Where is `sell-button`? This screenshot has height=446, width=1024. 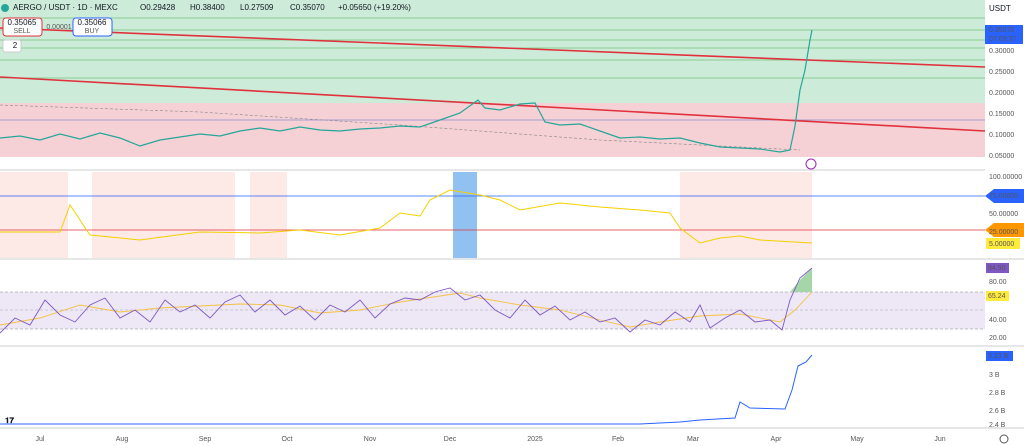 sell-button is located at coordinates (22, 27).